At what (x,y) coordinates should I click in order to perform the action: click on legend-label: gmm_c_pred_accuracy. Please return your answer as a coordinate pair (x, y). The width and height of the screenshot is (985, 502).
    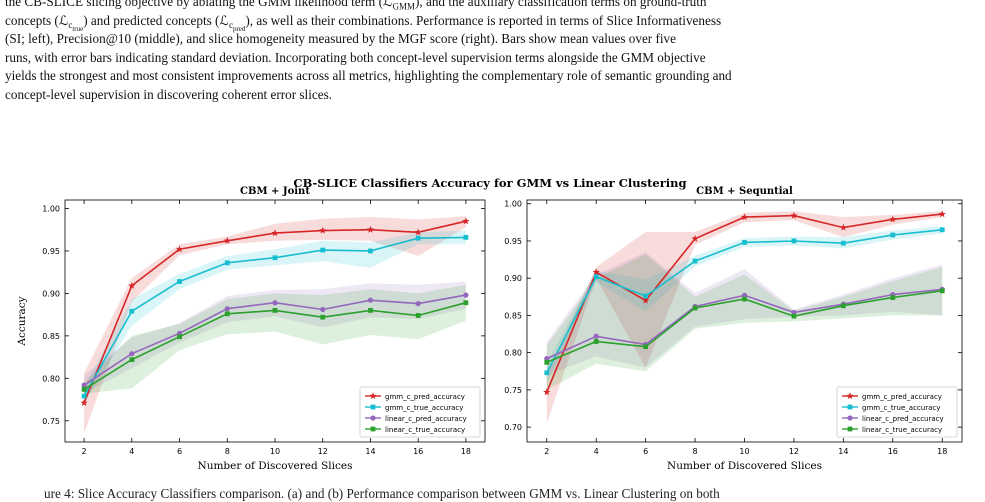
    Looking at the image, I should click on (902, 397).